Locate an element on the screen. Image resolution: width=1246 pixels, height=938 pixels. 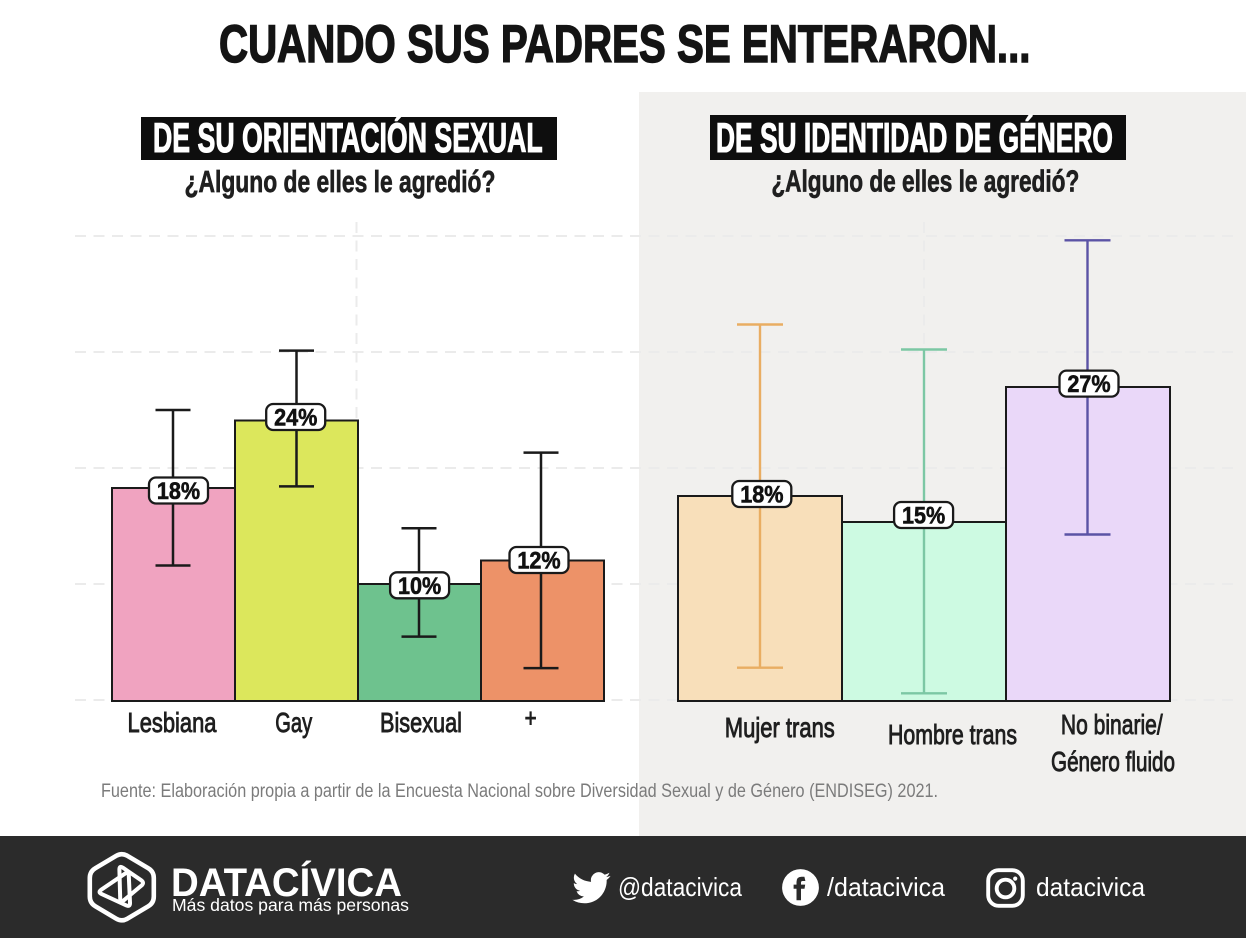
svg-text: /datacivica is located at coordinates (886, 887).